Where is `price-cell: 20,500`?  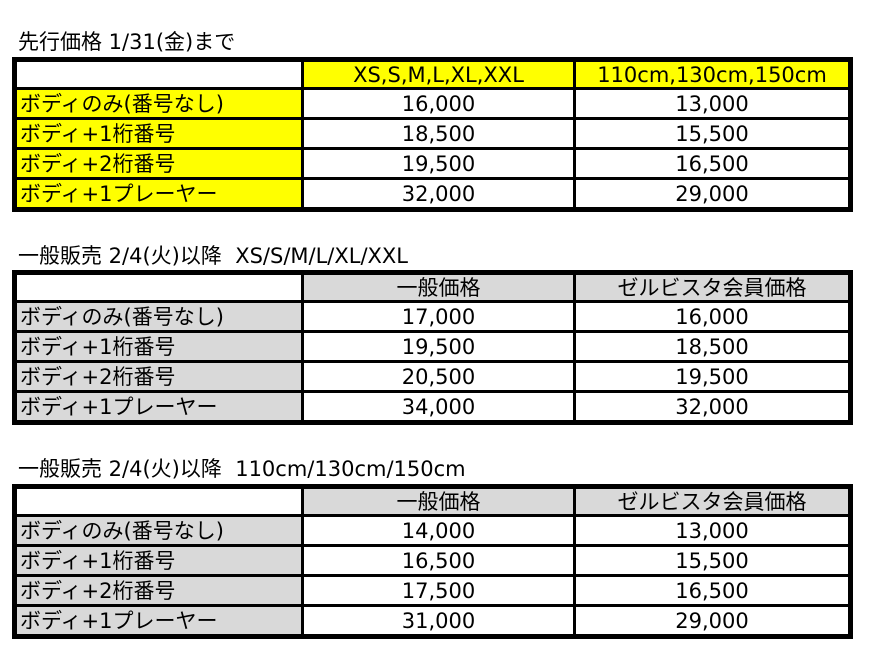
price-cell: 20,500 is located at coordinates (438, 376).